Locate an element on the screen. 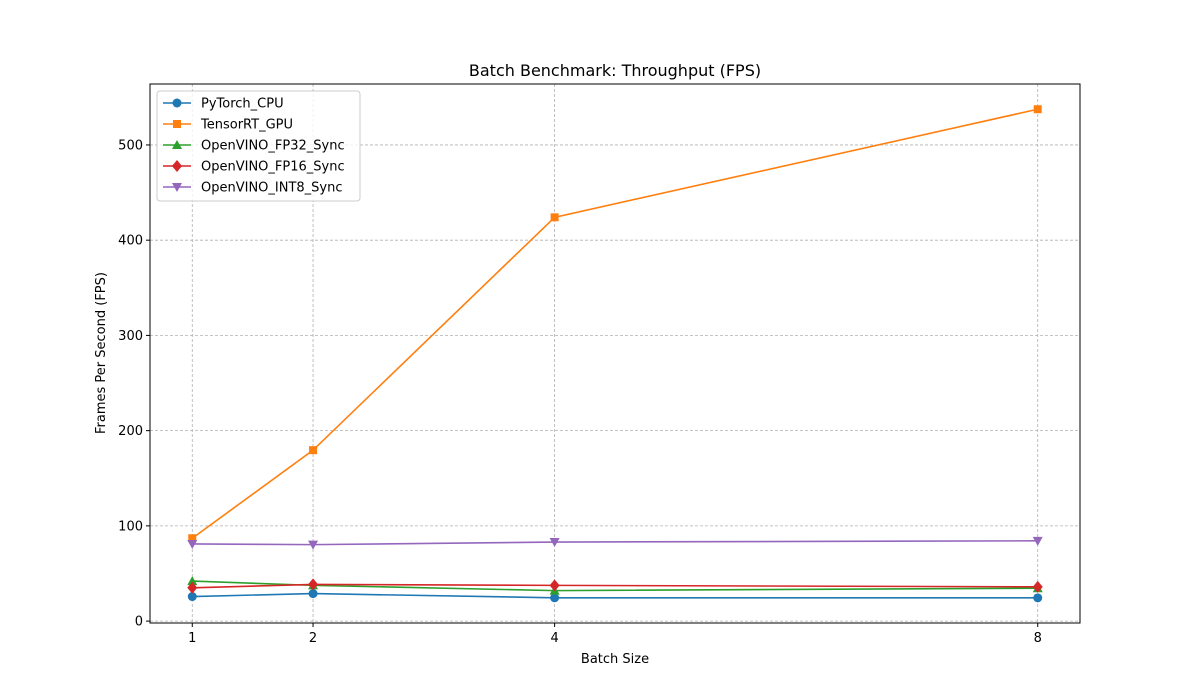 The width and height of the screenshot is (1200, 700). x-axis-ticks: 1 2 4 8 is located at coordinates (615, 634).